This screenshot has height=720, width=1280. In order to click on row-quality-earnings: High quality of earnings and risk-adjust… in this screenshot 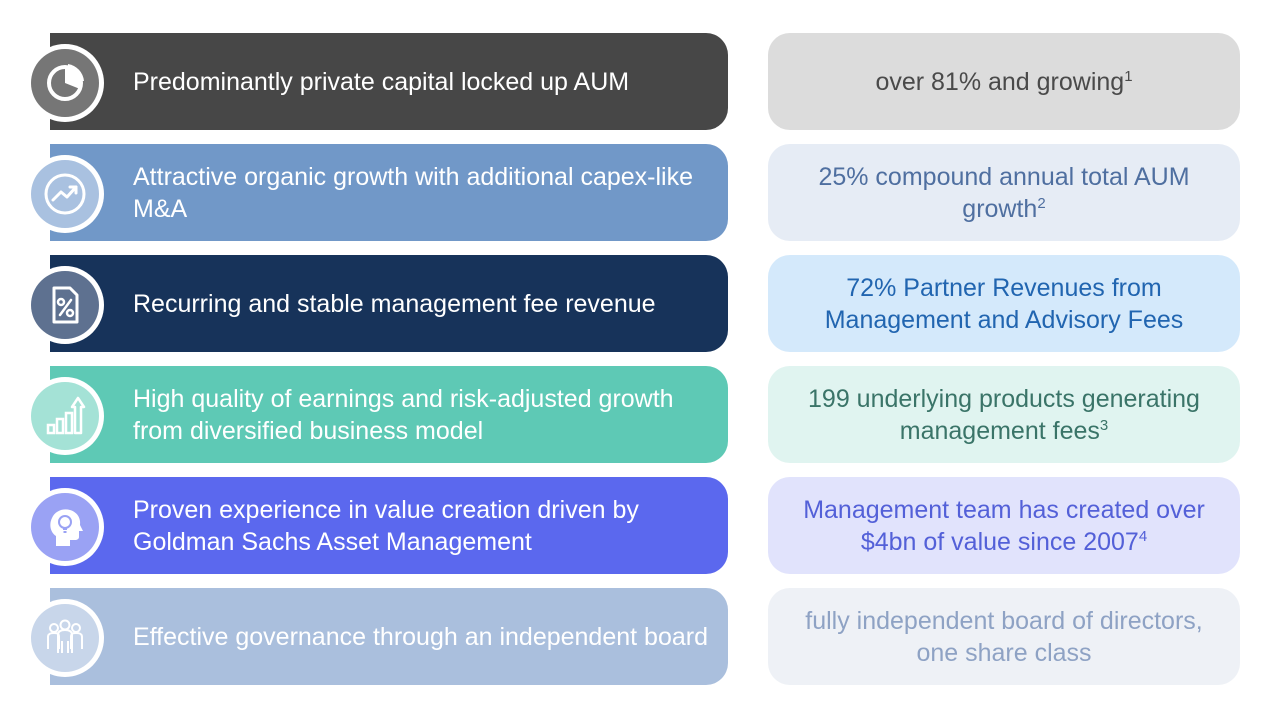, I will do `click(640, 414)`.